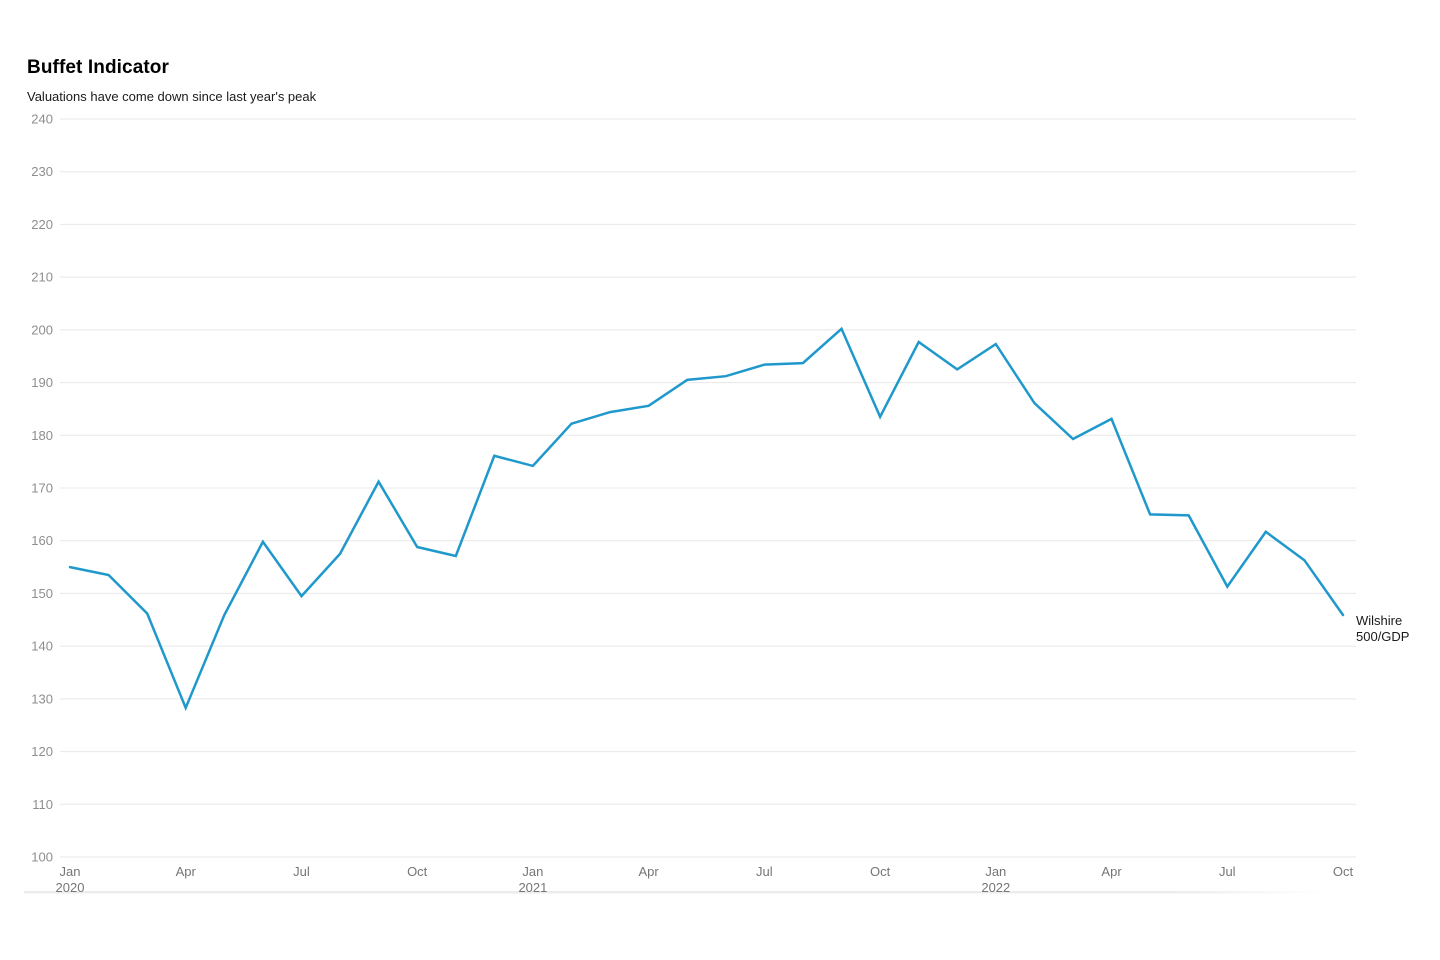 This screenshot has width=1440, height=960. What do you see at coordinates (42, 540) in the screenshot?
I see `y-axis-tick-label: 160` at bounding box center [42, 540].